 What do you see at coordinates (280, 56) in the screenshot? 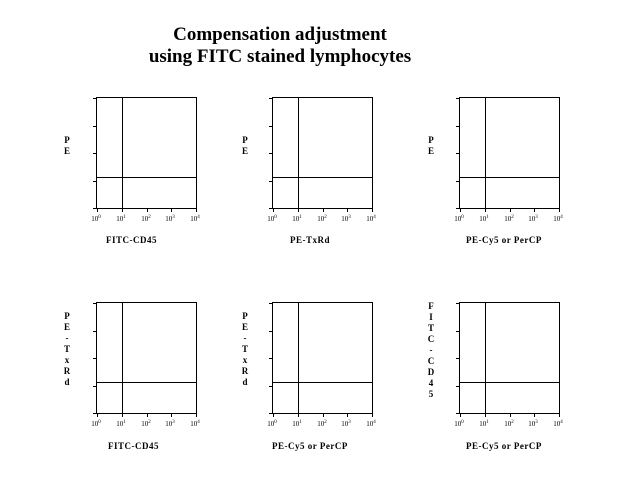
I see `title-line-2: using FITC stained lymphocytes` at bounding box center [280, 56].